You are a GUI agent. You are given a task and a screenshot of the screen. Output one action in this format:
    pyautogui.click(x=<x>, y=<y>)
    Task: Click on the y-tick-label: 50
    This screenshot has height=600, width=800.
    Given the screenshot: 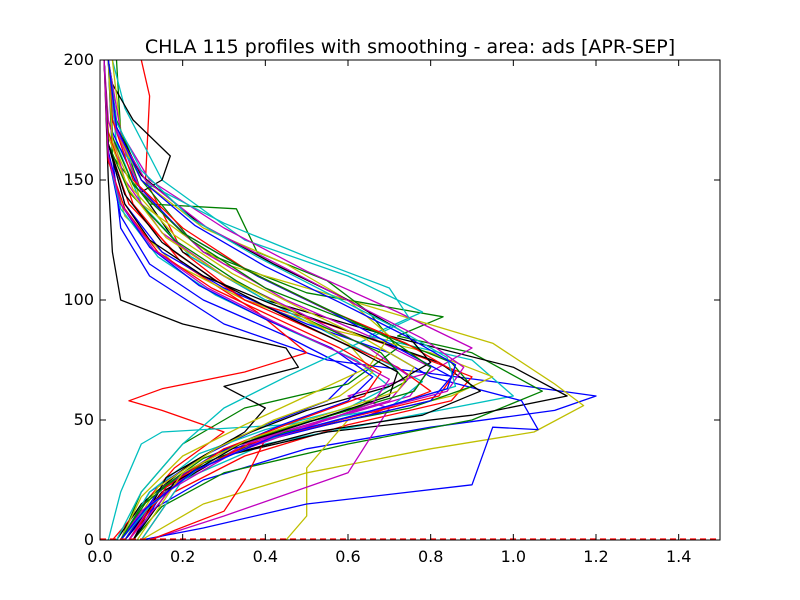 What is the action you would take?
    pyautogui.click(x=84, y=419)
    